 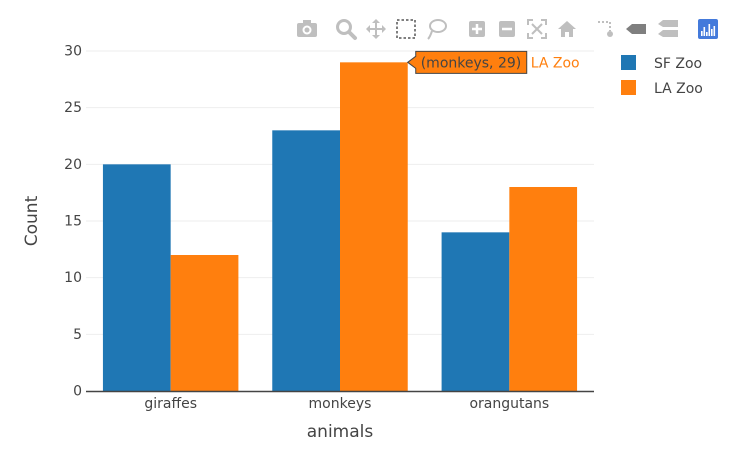 I want to click on y-tick-label: 0, so click(x=77, y=392).